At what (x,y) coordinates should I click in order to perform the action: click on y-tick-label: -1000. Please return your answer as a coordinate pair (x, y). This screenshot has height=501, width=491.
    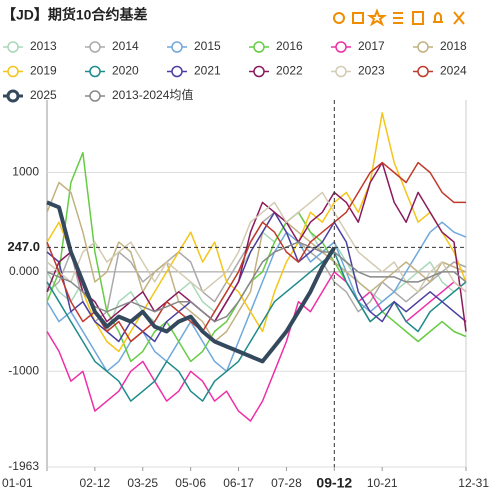
    Looking at the image, I should click on (23, 370).